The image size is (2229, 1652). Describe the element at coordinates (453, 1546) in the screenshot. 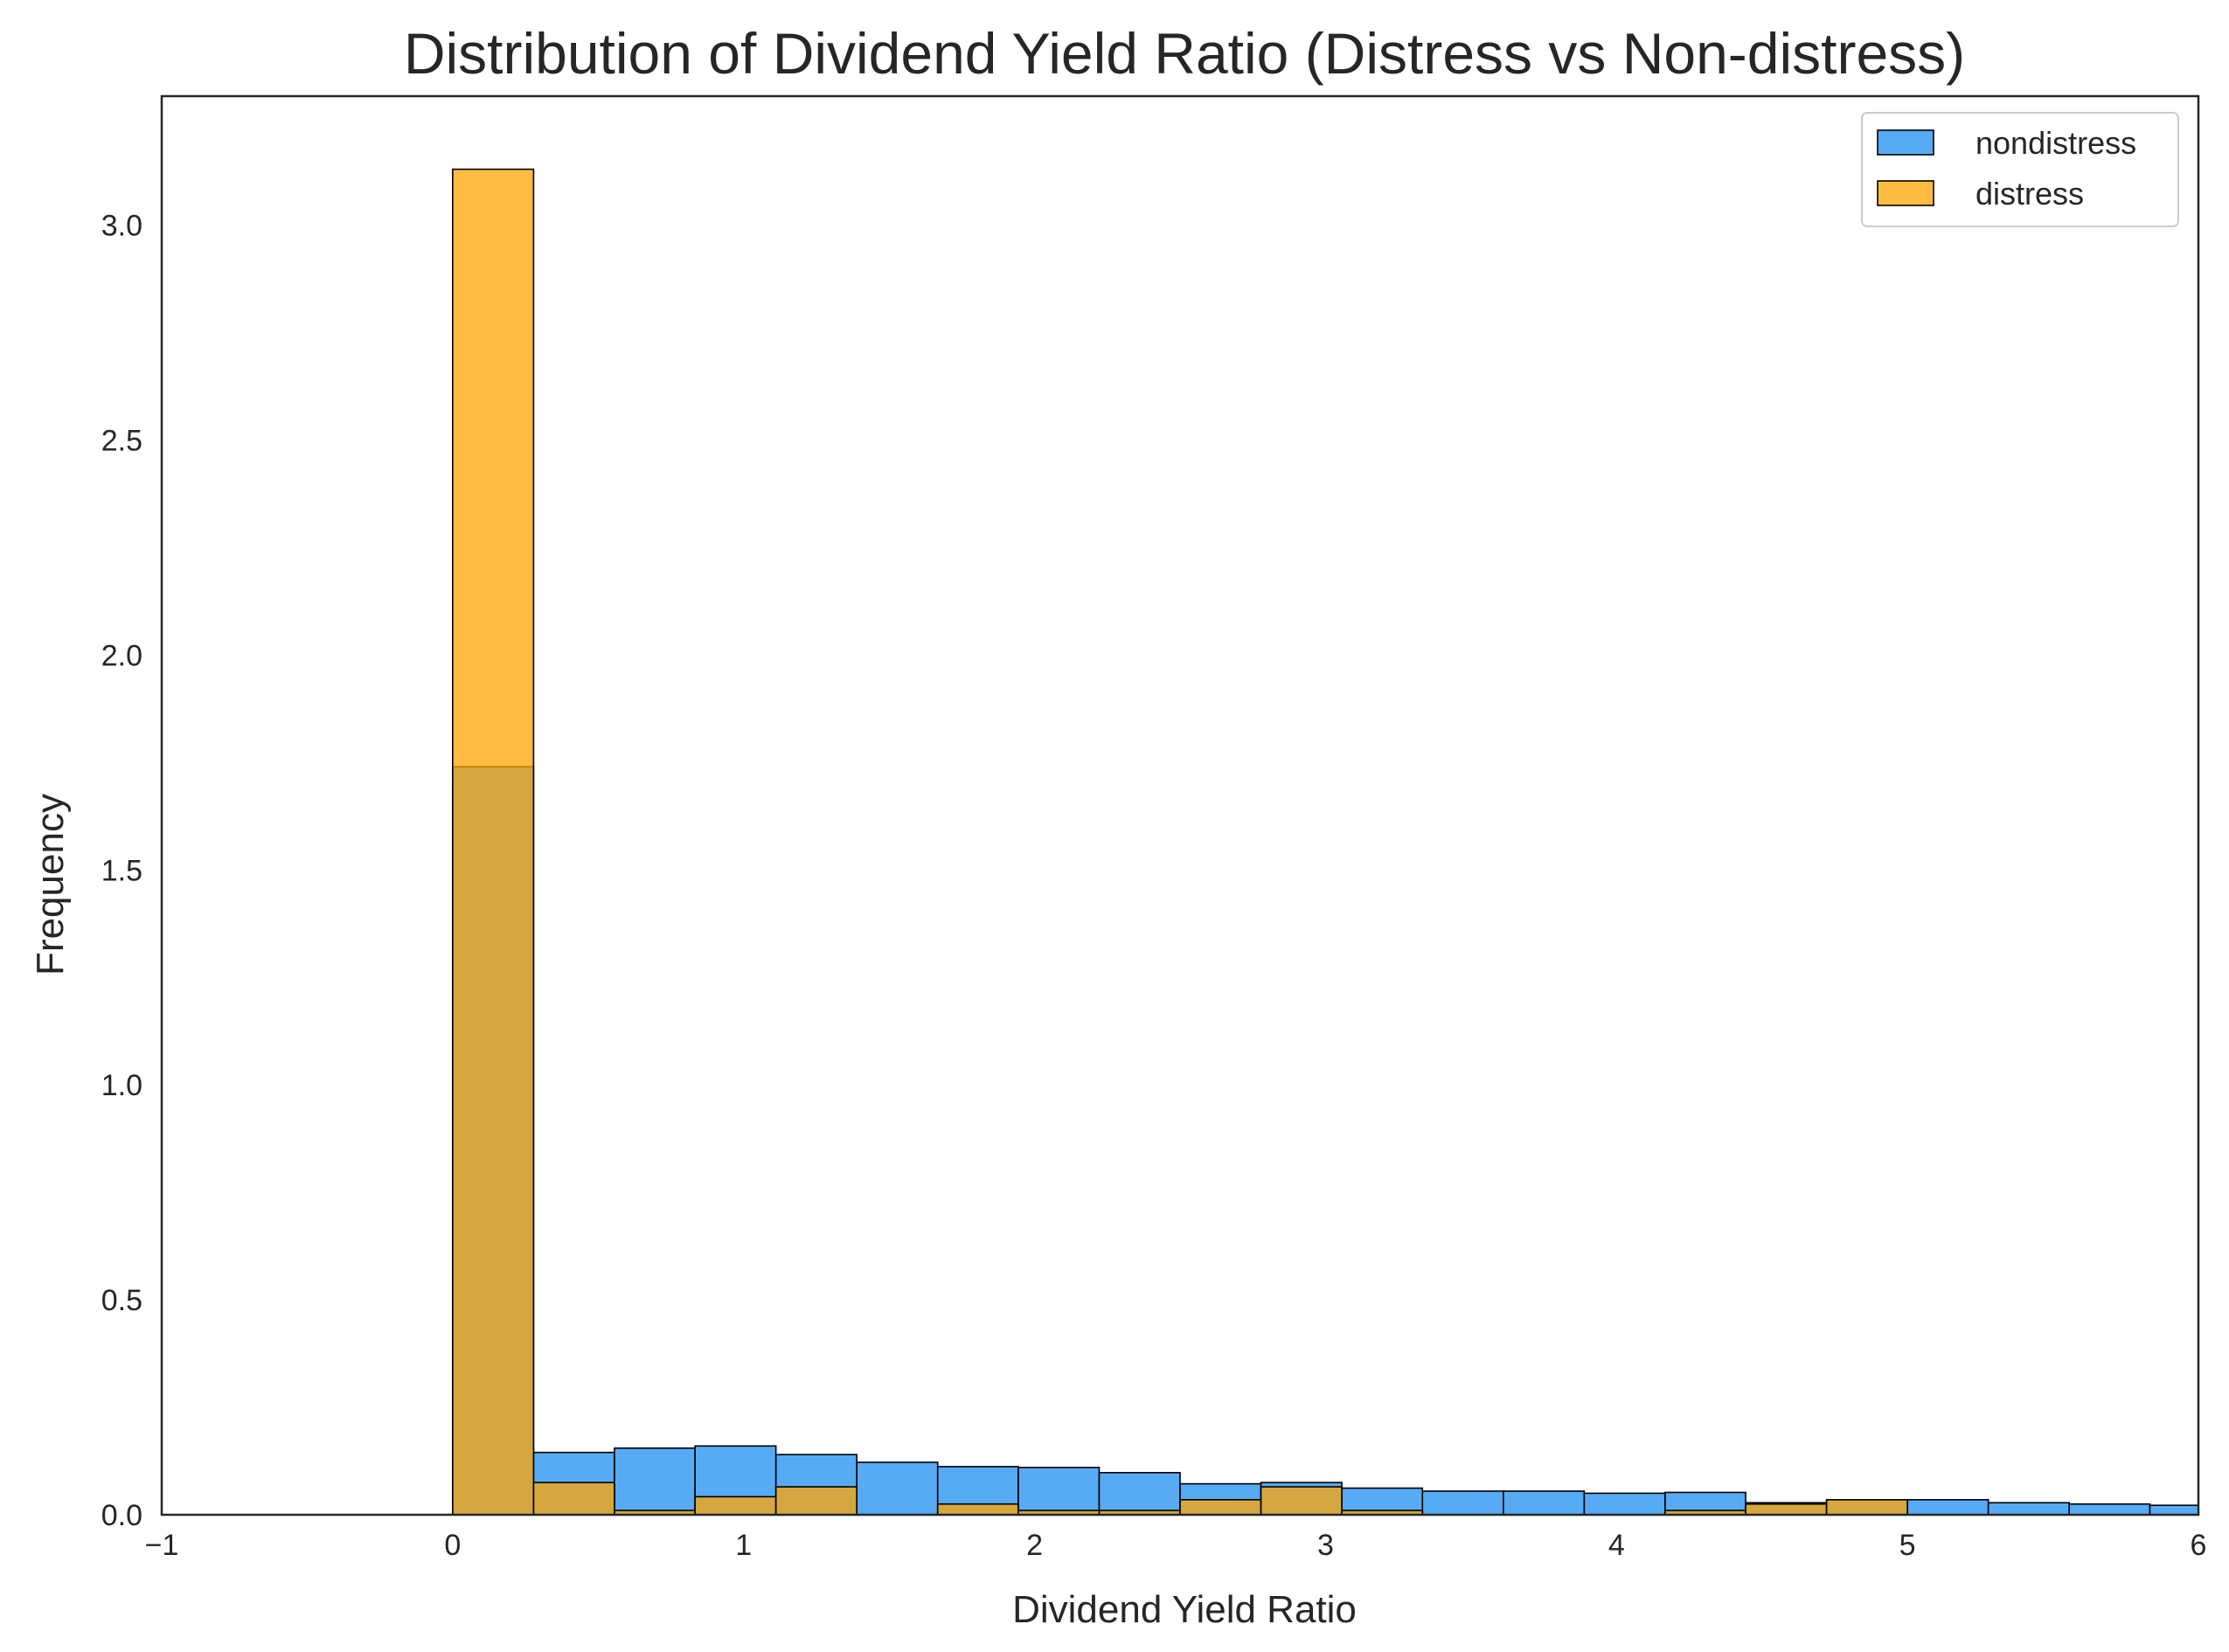

I see `x-tick-label: 0` at that location.